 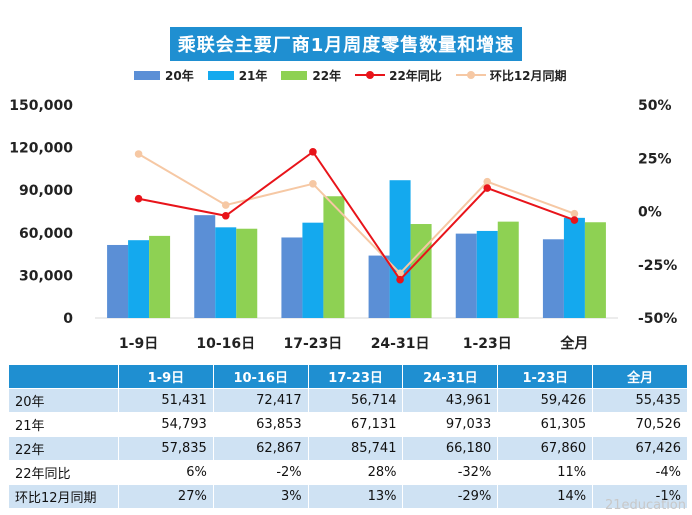 I want to click on table-header-row: 1-9日 10-16日 17-23日 24-31日 1-23日 全月, so click(x=348, y=376).